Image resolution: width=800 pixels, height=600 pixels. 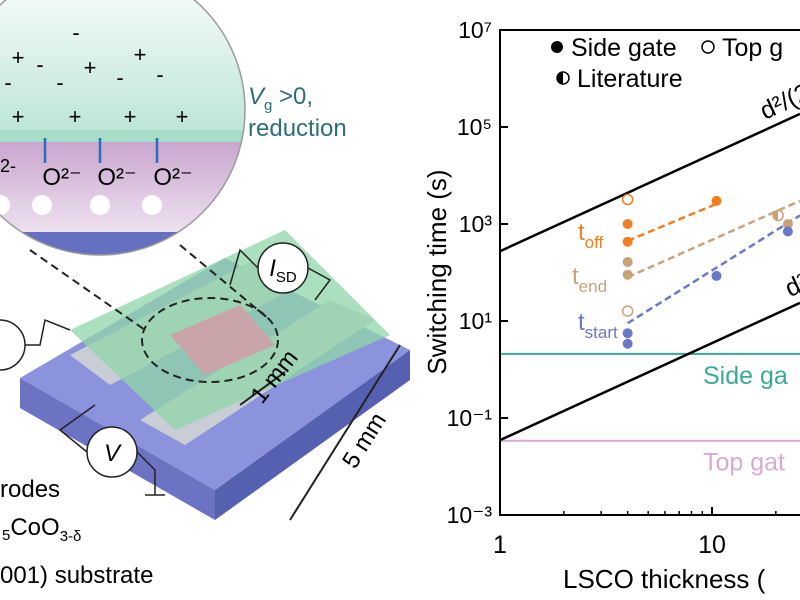 I want to click on reference-label: Side ga, so click(x=745, y=376).